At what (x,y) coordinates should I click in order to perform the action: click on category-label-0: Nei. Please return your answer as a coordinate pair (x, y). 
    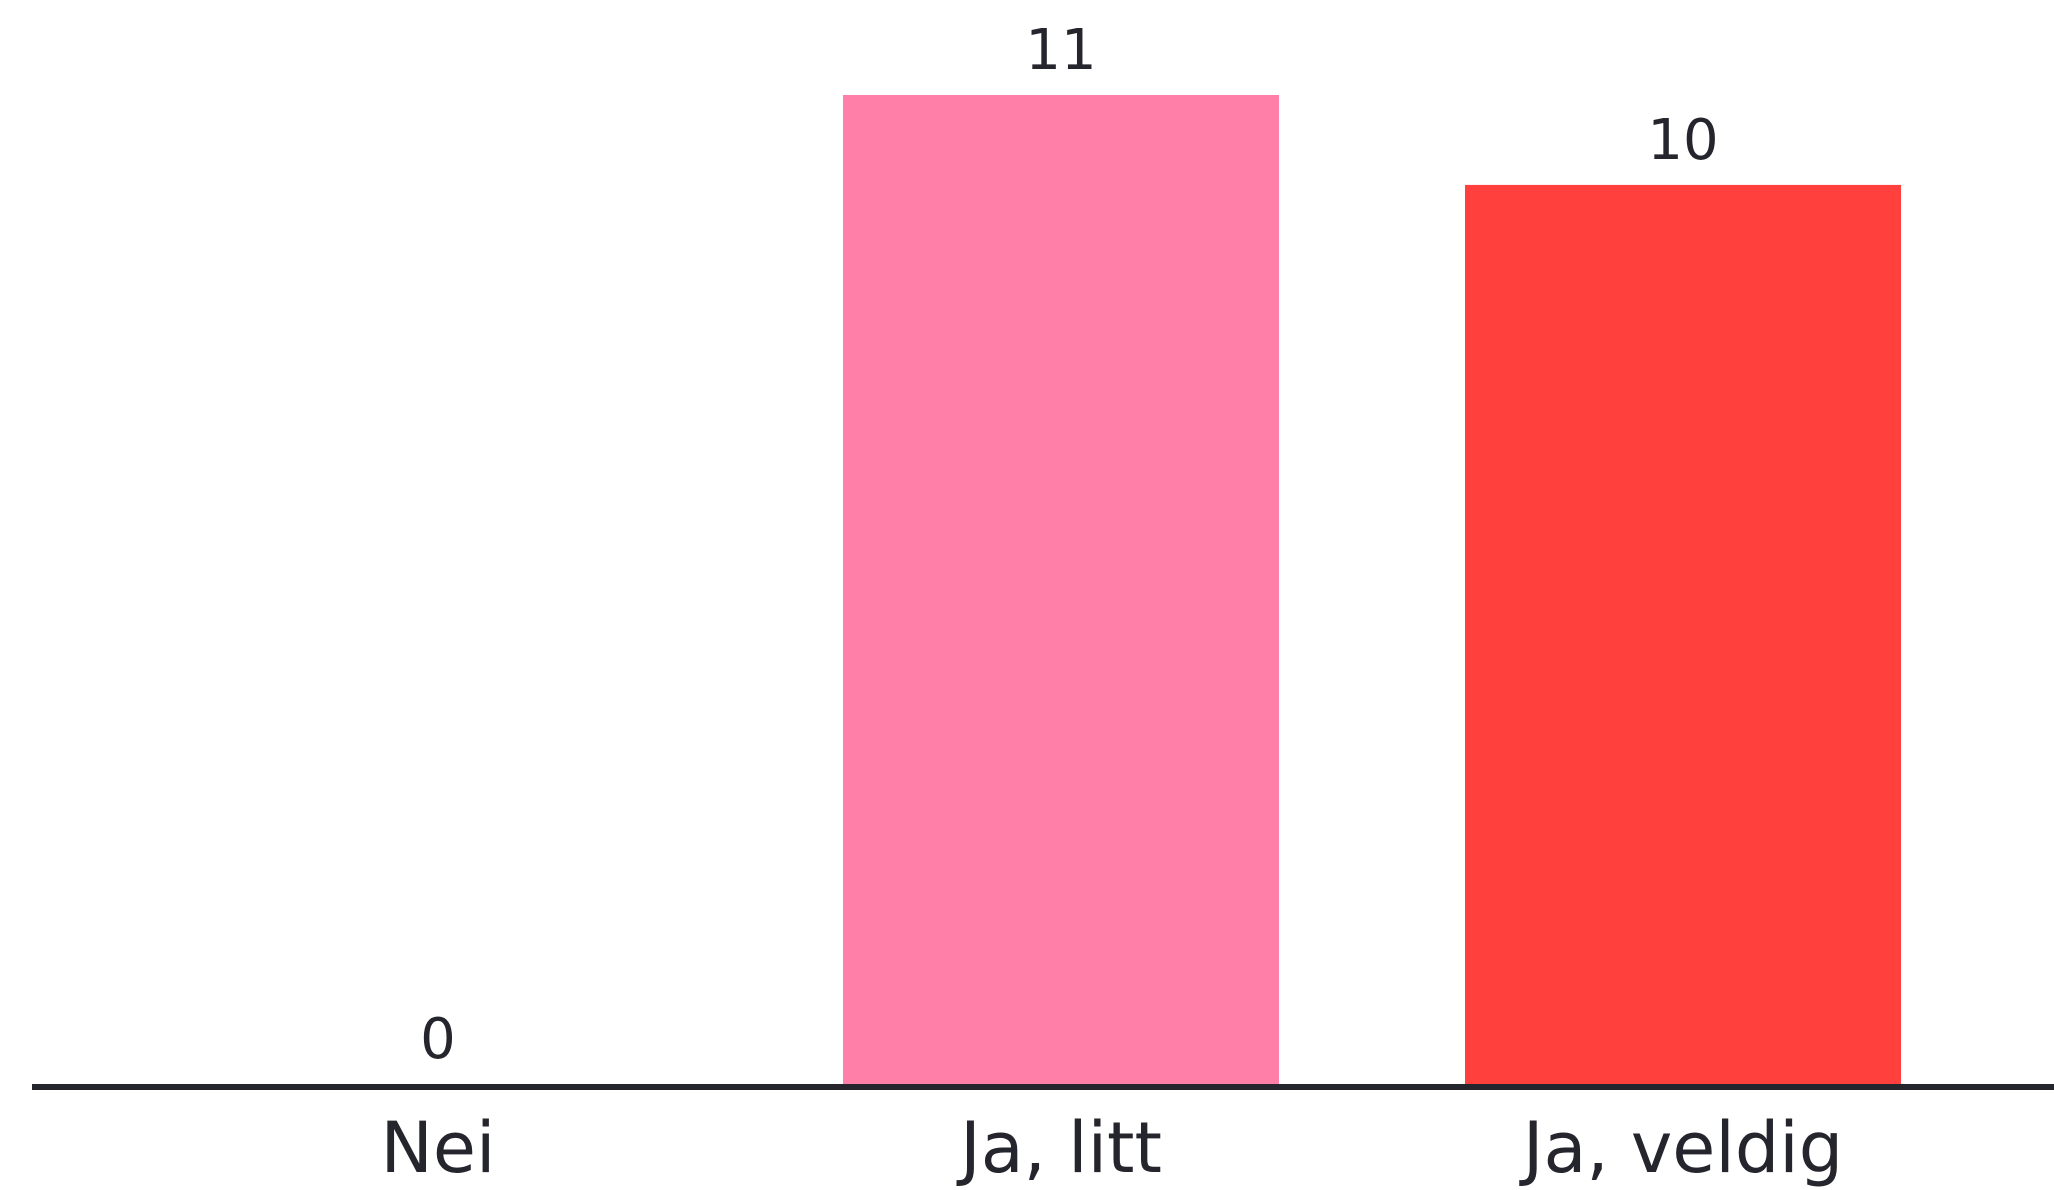
    Looking at the image, I should click on (438, 1148).